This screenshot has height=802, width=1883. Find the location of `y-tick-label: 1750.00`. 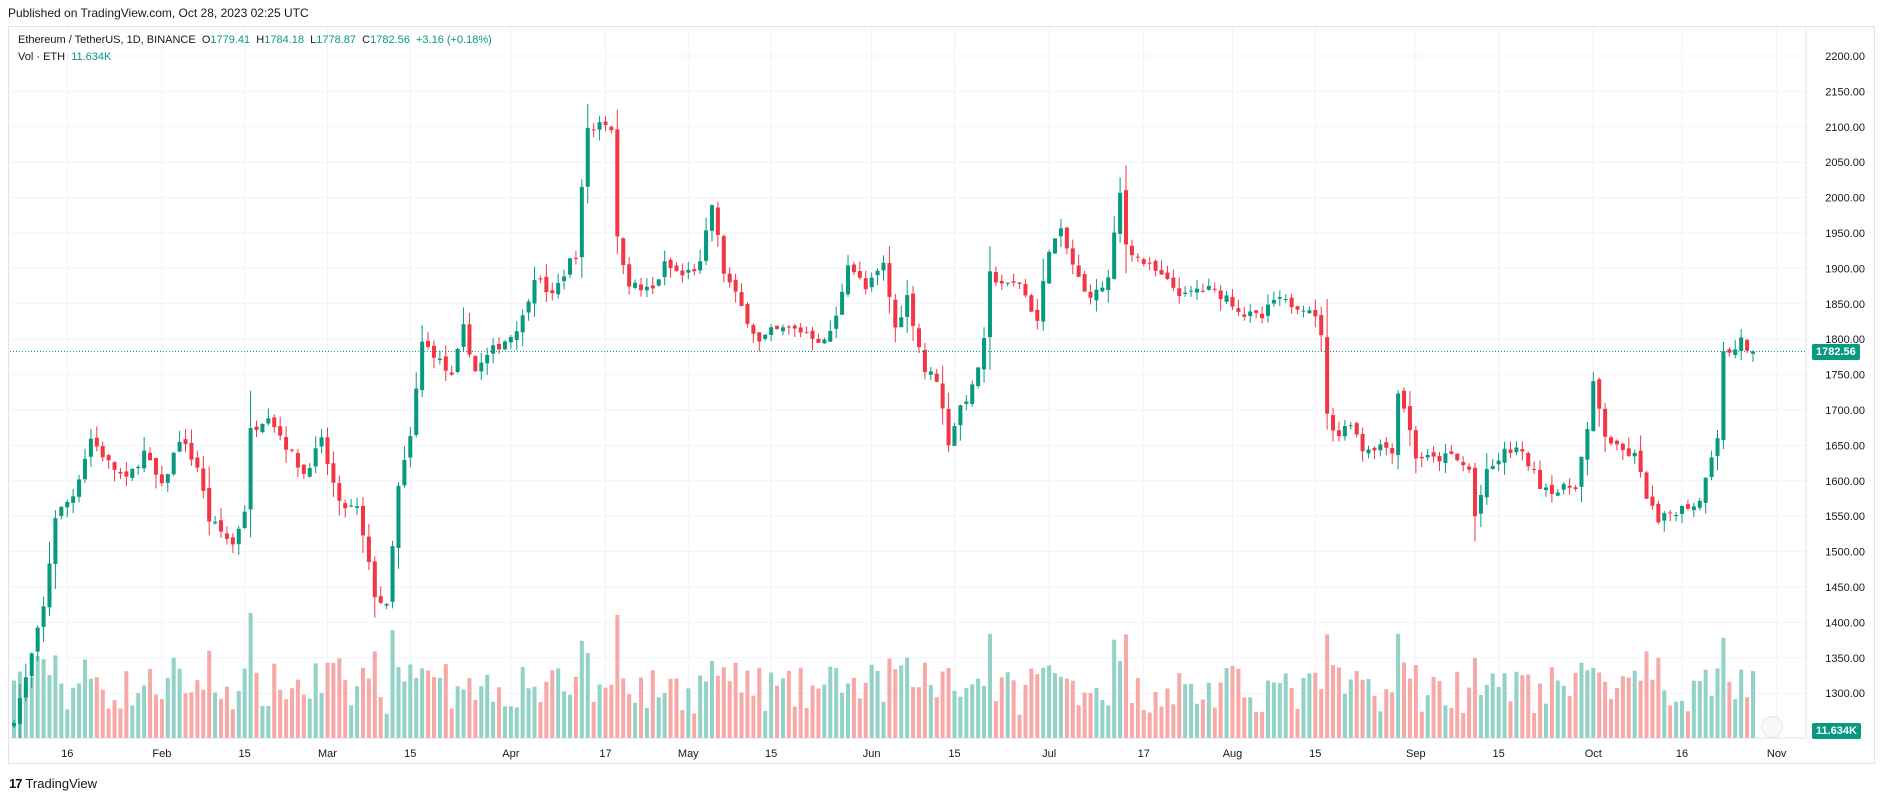

y-tick-label: 1750.00 is located at coordinates (1845, 376).